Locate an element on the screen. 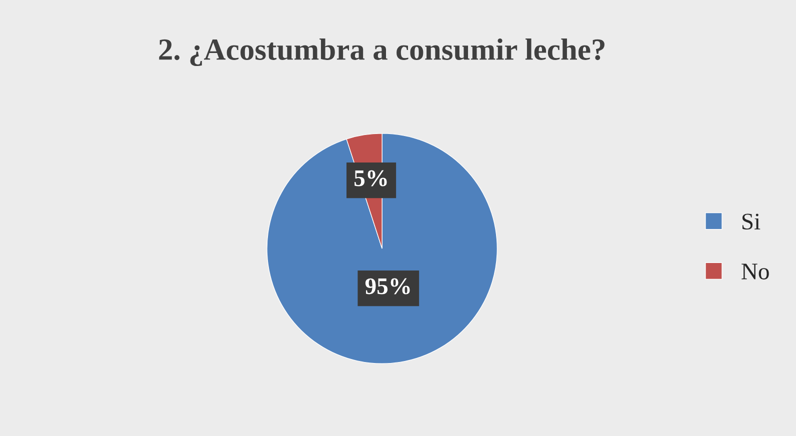 This screenshot has width=796, height=436. legend-label: No is located at coordinates (755, 272).